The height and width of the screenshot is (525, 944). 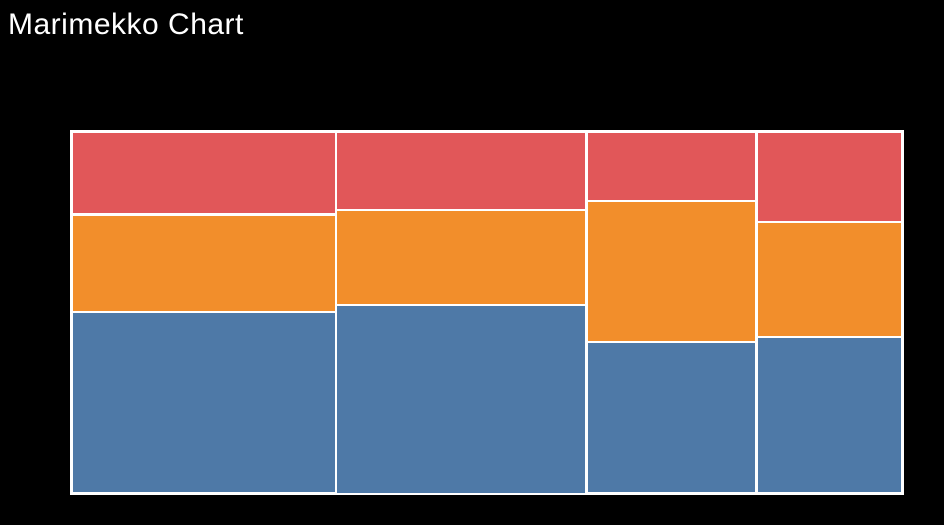 What do you see at coordinates (461, 170) in the screenshot?
I see `segment-red-top-col2` at bounding box center [461, 170].